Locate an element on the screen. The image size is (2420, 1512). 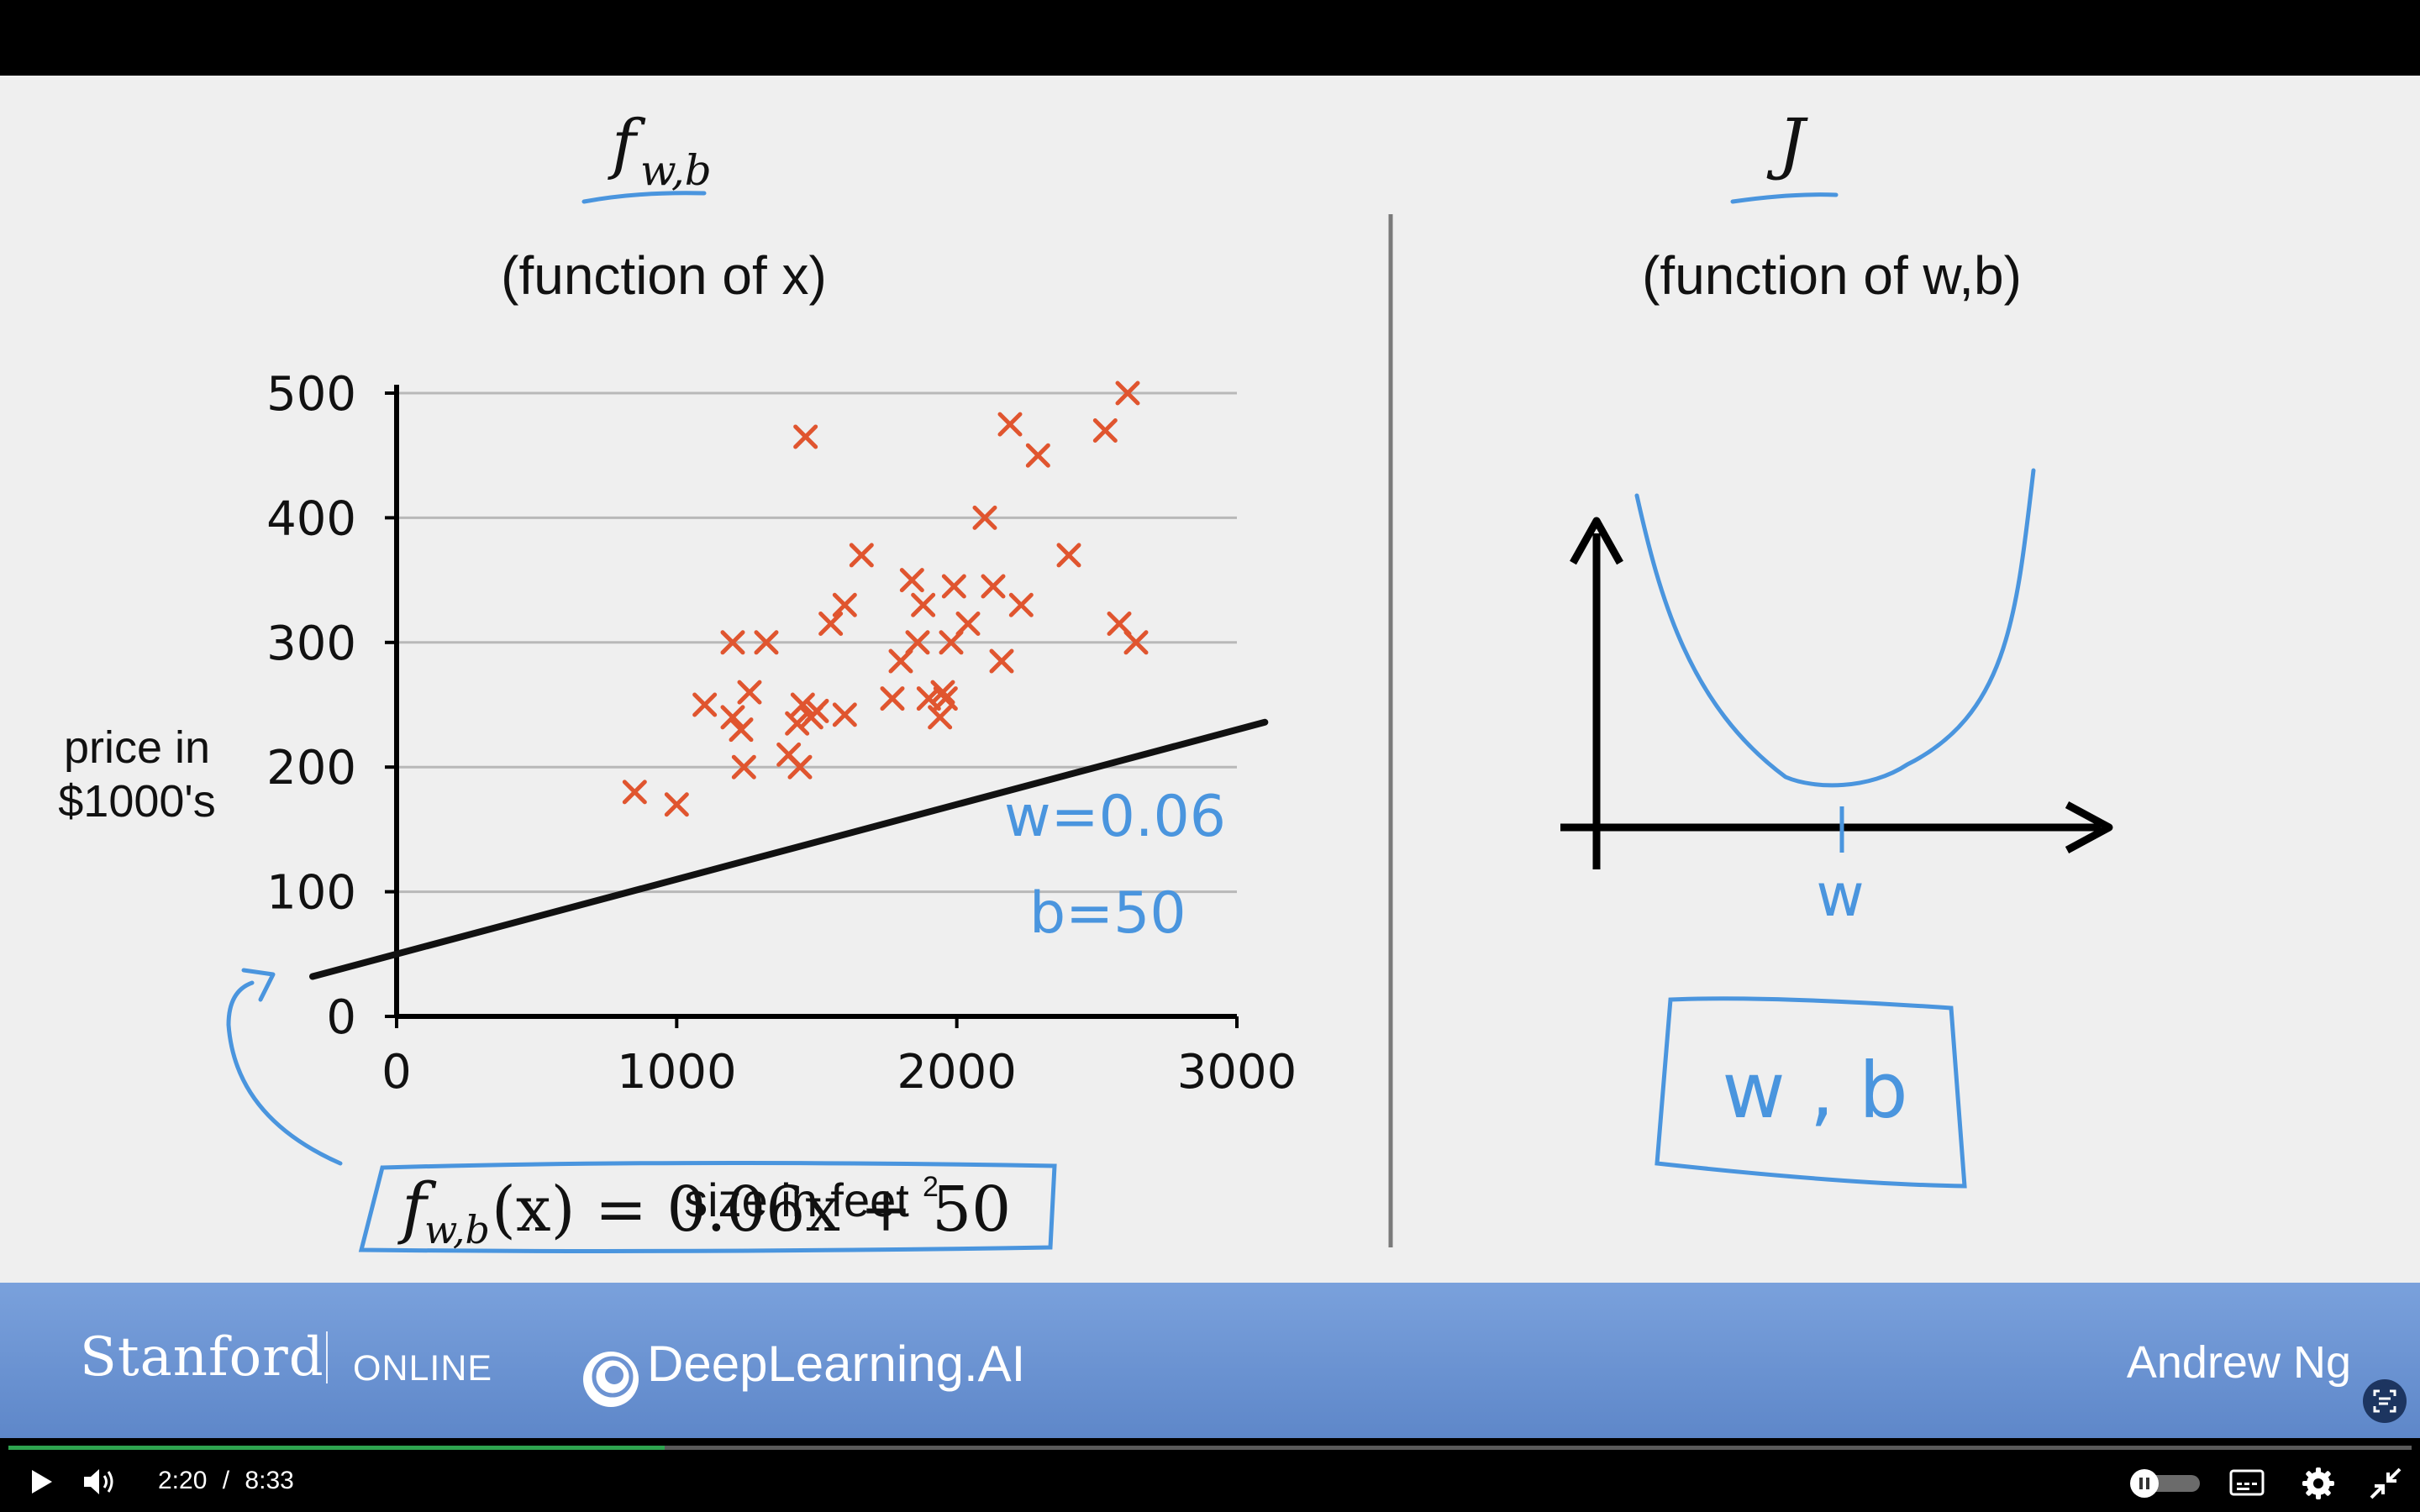
y-axis-label-line2: $1000's is located at coordinates (136, 801).